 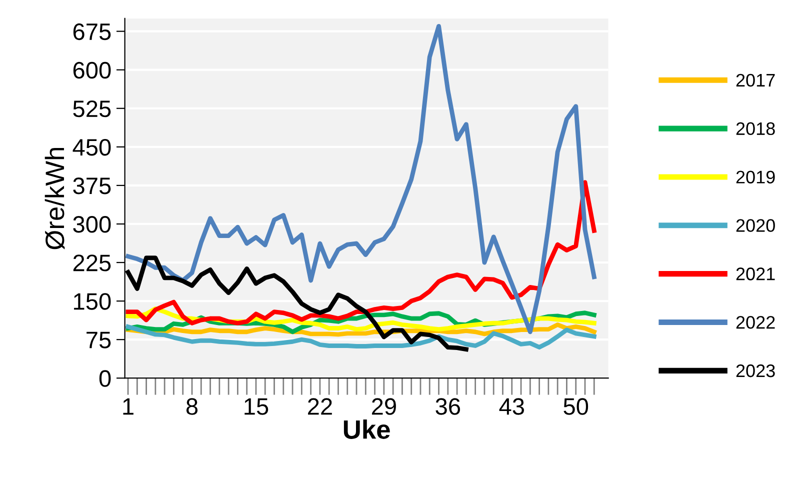 I want to click on y-tick-label: 225, so click(x=92, y=263).